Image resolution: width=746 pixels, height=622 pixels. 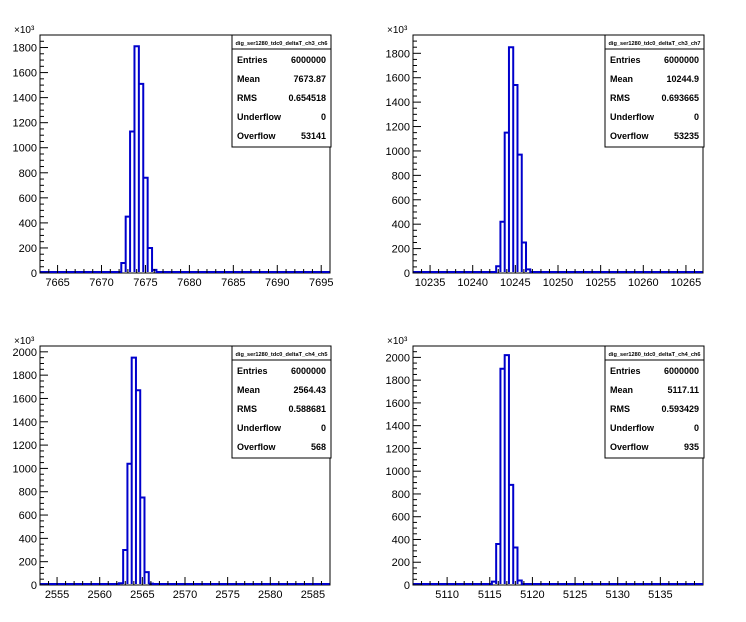 What do you see at coordinates (318, 447) in the screenshot?
I see `stats-value: 568` at bounding box center [318, 447].